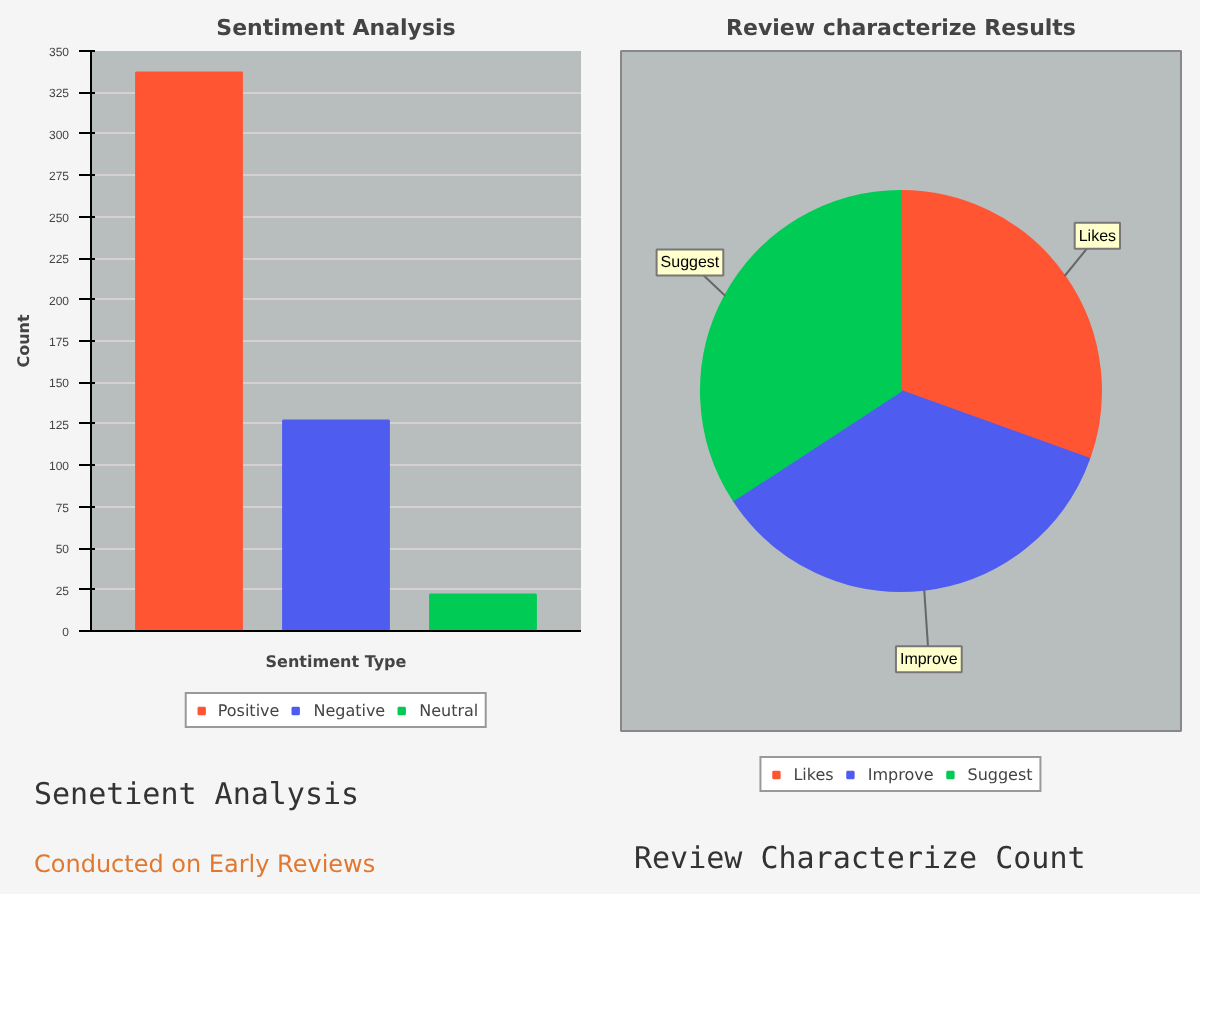 The width and height of the screenshot is (1222, 1036). I want to click on slice-label: Suggest, so click(690, 262).